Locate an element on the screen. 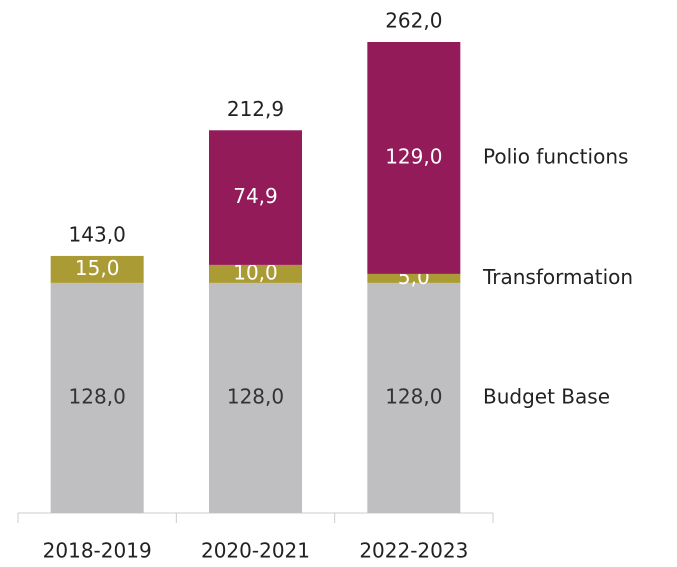  value-label: 74,9 is located at coordinates (255, 196).